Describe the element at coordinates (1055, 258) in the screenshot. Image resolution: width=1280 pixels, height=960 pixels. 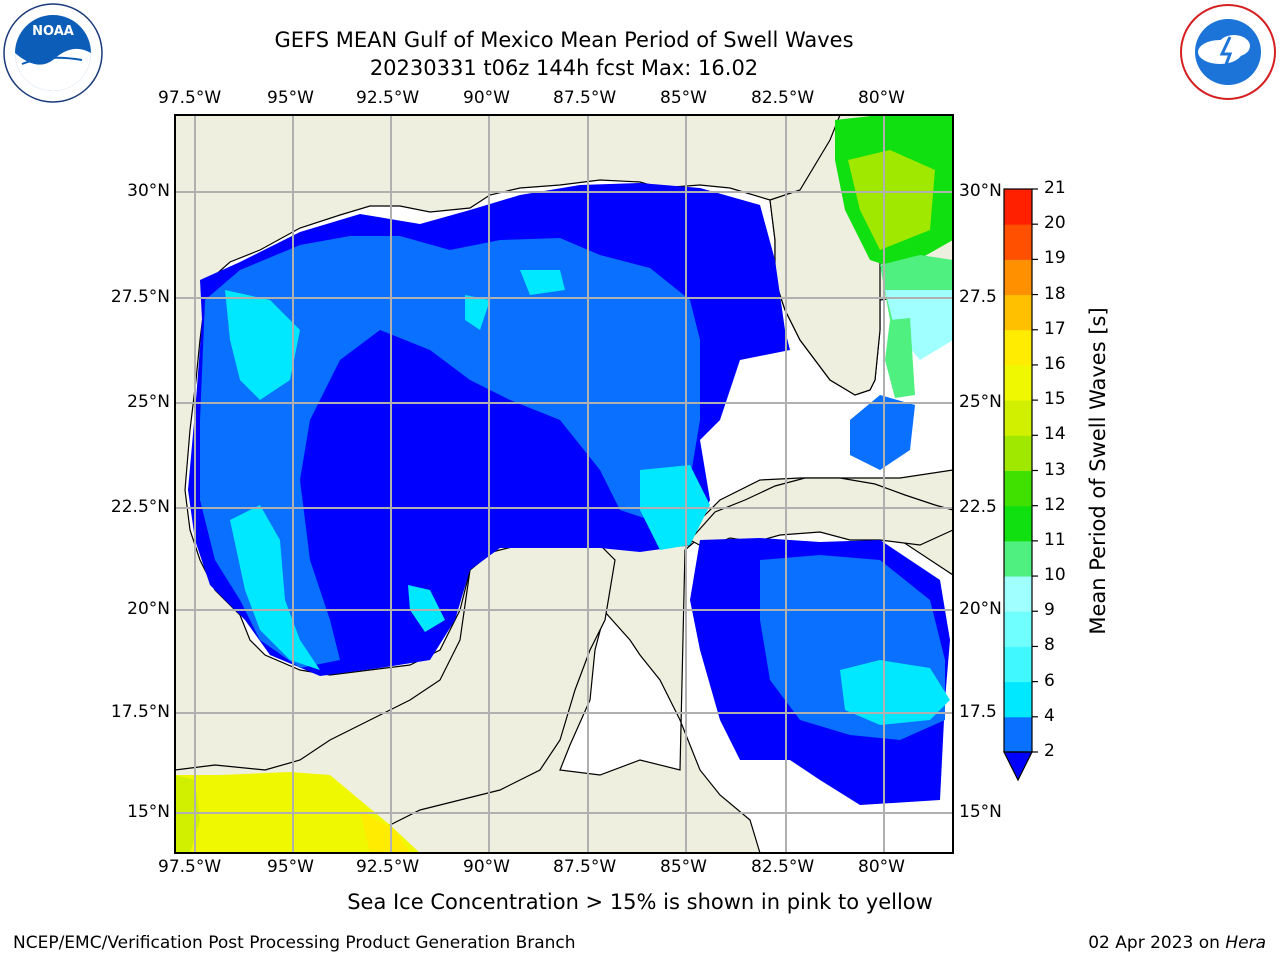
I see `colorbar-tick-label: 19` at that location.